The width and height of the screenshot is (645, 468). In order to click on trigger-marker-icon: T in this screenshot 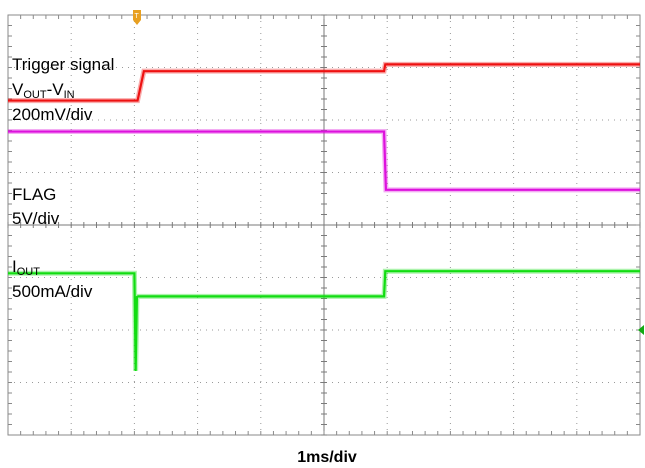, I will do `click(137, 17)`.